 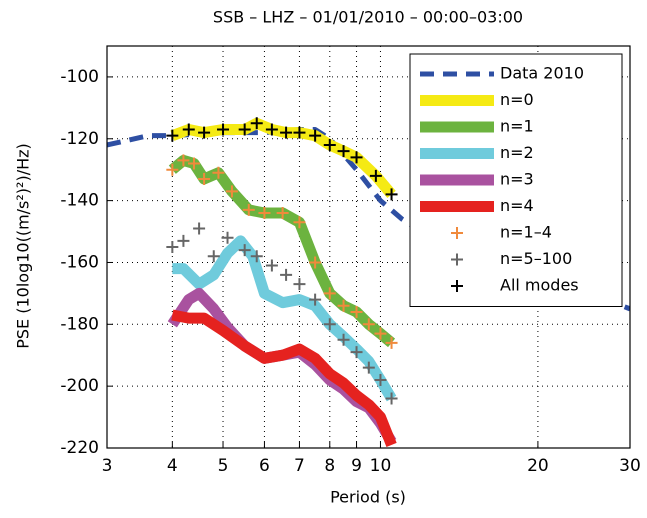 What do you see at coordinates (223, 466) in the screenshot?
I see `x-tick-label: 5` at bounding box center [223, 466].